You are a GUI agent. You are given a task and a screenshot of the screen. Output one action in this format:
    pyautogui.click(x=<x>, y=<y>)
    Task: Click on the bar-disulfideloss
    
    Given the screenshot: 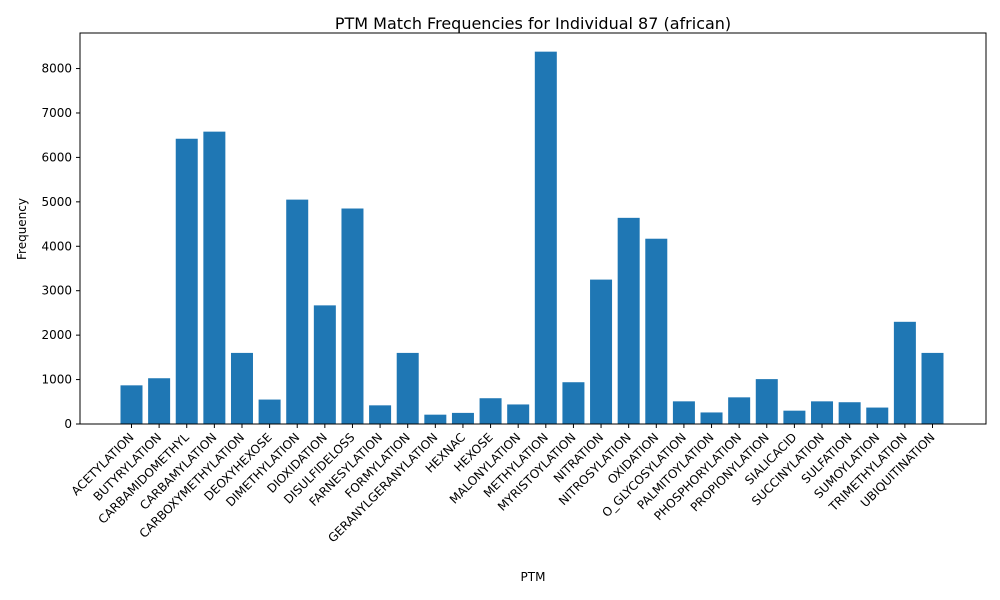 What is the action you would take?
    pyautogui.click(x=352, y=316)
    